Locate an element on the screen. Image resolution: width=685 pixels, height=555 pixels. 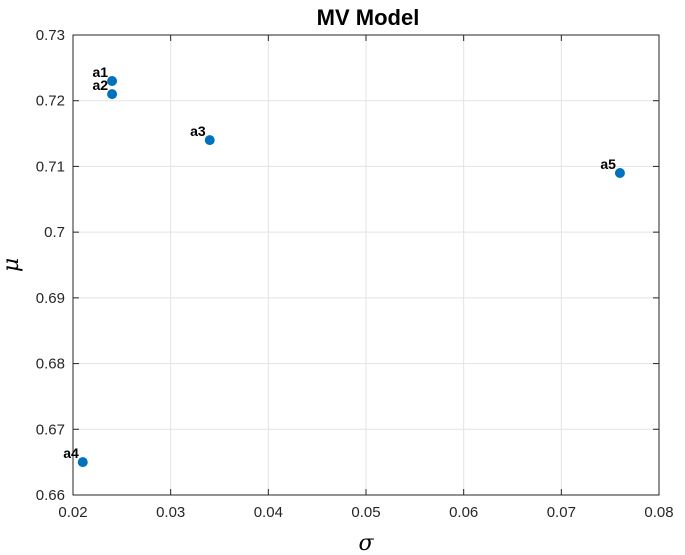
y-tick-label: 0.66 is located at coordinates (50, 495).